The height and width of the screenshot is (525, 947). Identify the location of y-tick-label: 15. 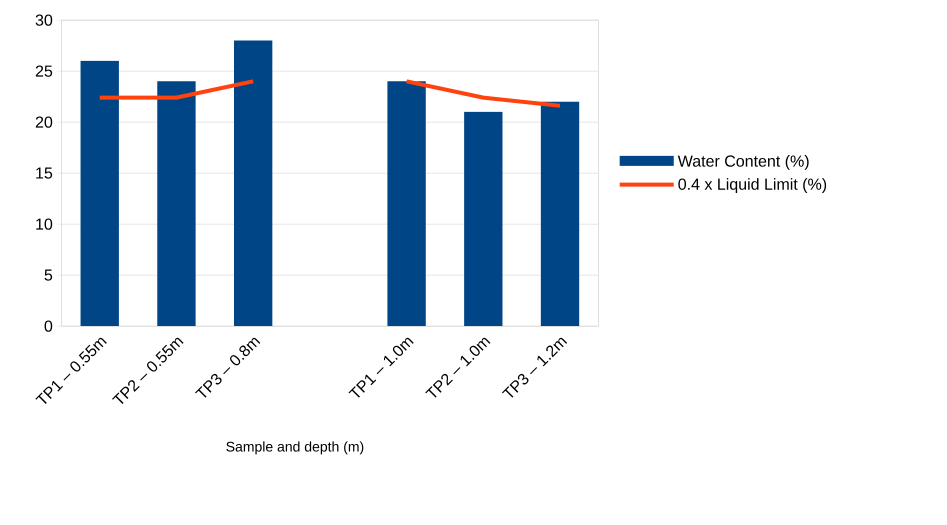
(44, 173).